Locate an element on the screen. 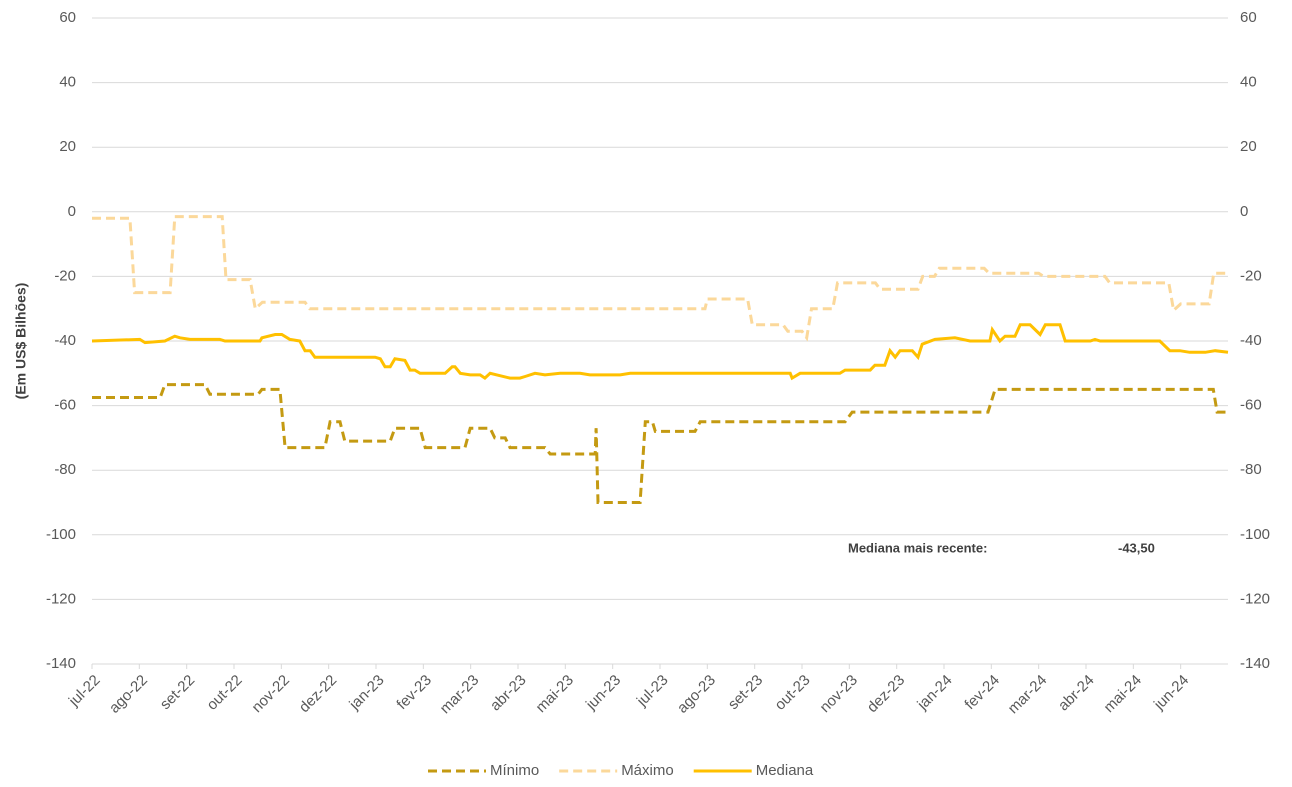 This screenshot has width=1292, height=787. y-tick-label: -20 is located at coordinates (65, 275).